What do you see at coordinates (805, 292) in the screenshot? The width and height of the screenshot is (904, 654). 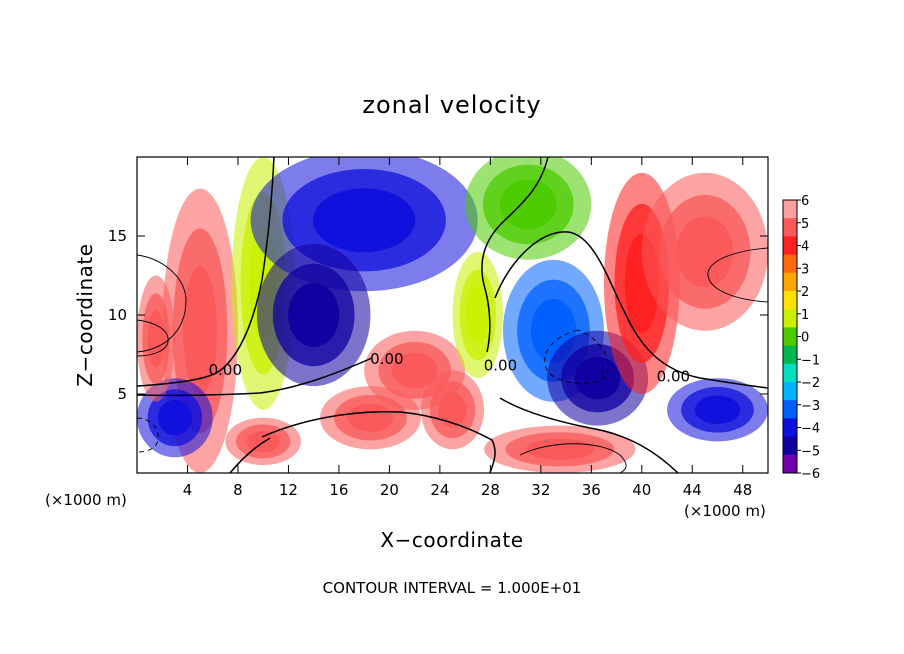 I see `colorbar-tick-label-4: 2` at bounding box center [805, 292].